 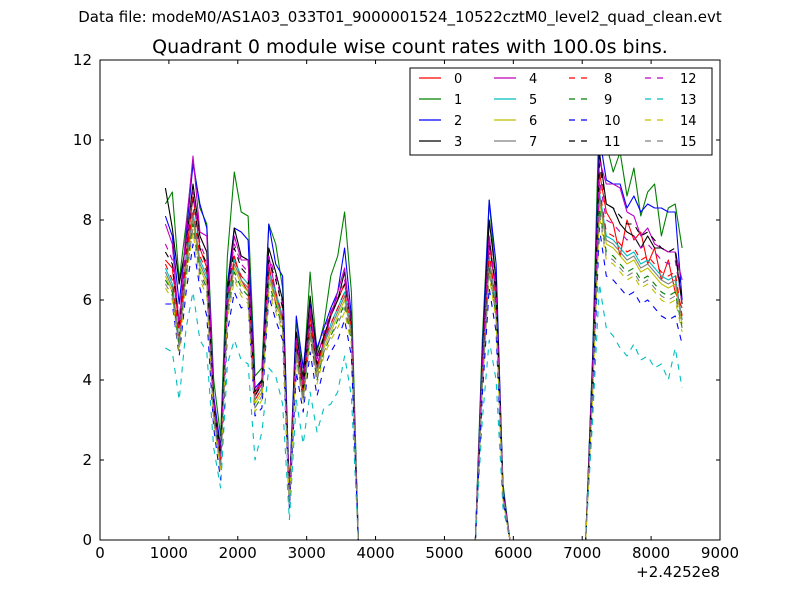 What do you see at coordinates (87, 380) in the screenshot?
I see `y-tick-label: 4` at bounding box center [87, 380].